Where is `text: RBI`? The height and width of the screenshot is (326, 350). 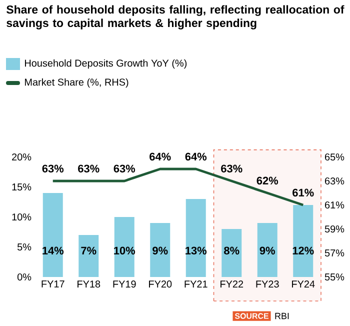 text: RBI is located at coordinates (282, 316).